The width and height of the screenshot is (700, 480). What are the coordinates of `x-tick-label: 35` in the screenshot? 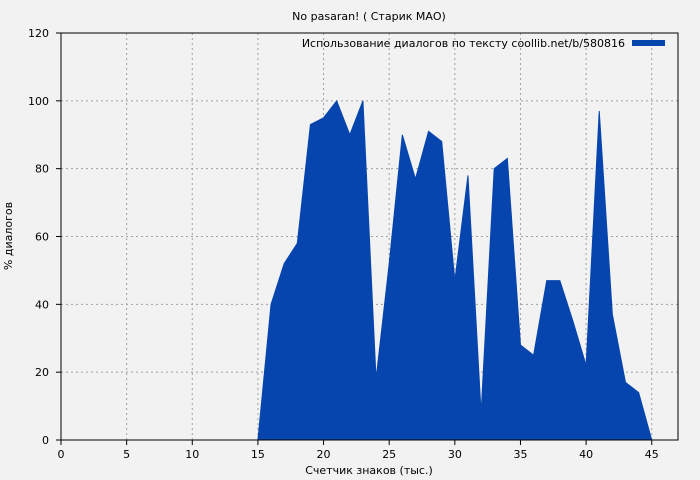 It's located at (520, 454).